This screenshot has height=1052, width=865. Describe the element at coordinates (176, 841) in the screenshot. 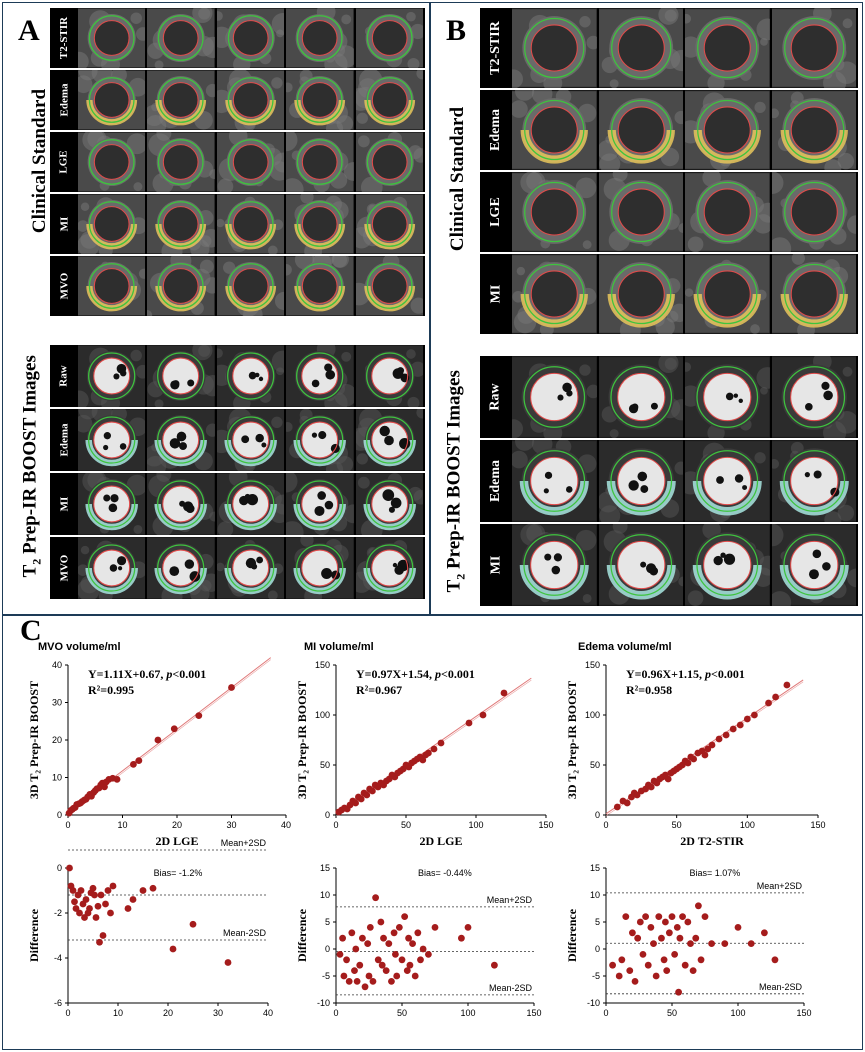

I see `x-axis-label: 2D LGE` at that location.